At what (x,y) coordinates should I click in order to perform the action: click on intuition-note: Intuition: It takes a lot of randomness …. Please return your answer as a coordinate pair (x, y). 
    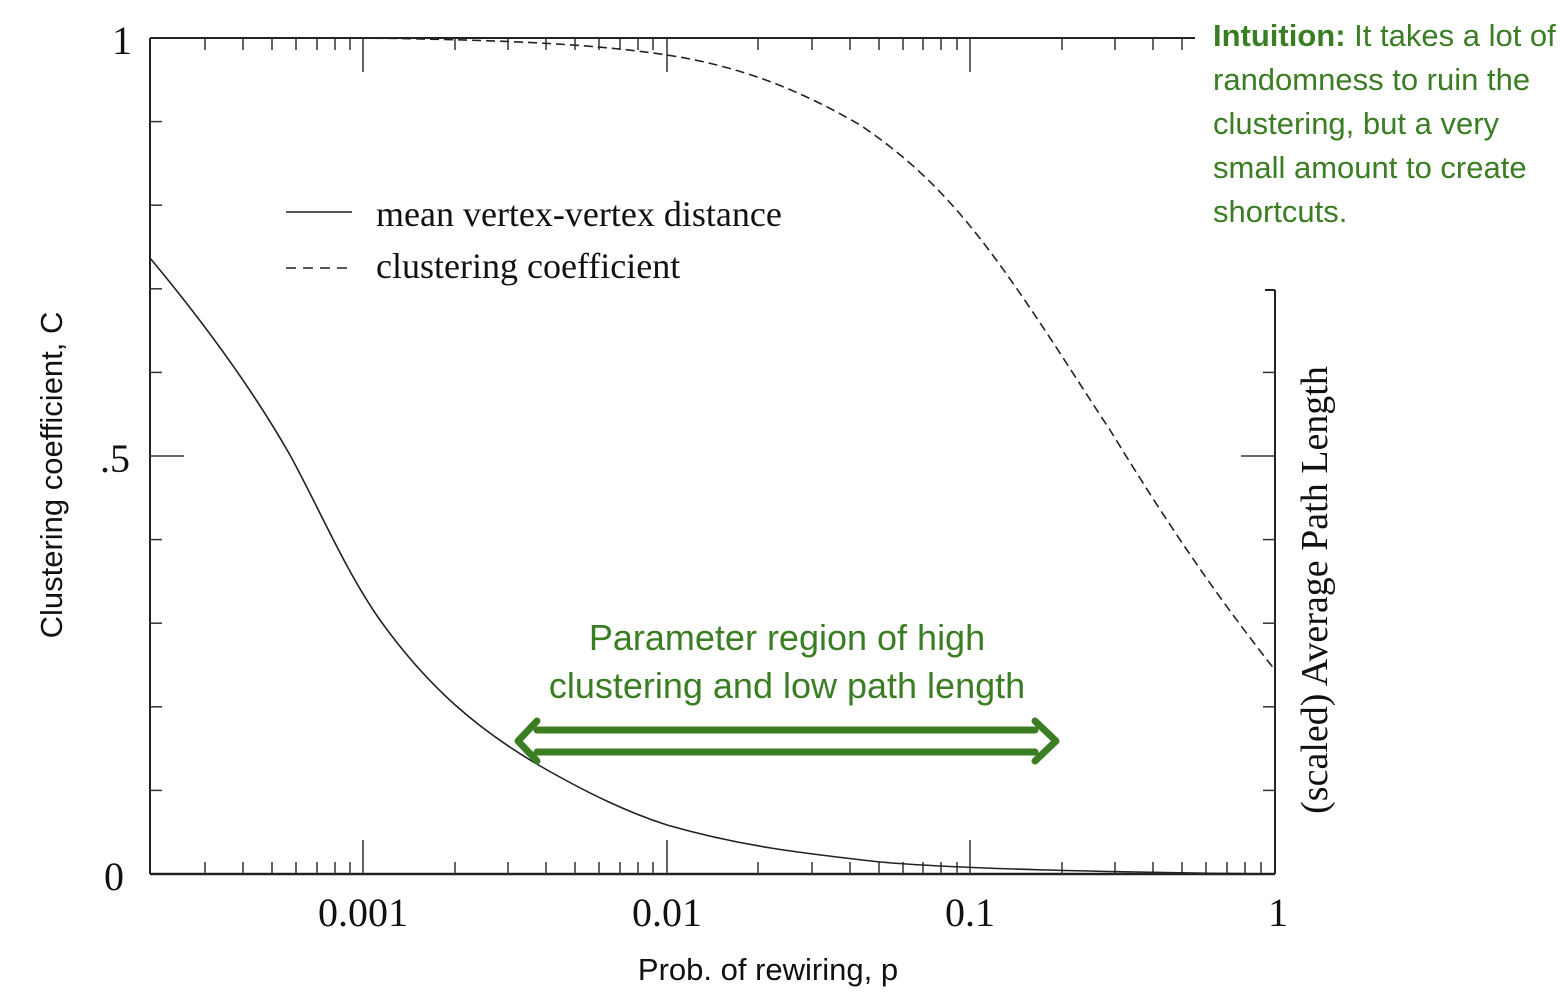
    Looking at the image, I should click on (1385, 124).